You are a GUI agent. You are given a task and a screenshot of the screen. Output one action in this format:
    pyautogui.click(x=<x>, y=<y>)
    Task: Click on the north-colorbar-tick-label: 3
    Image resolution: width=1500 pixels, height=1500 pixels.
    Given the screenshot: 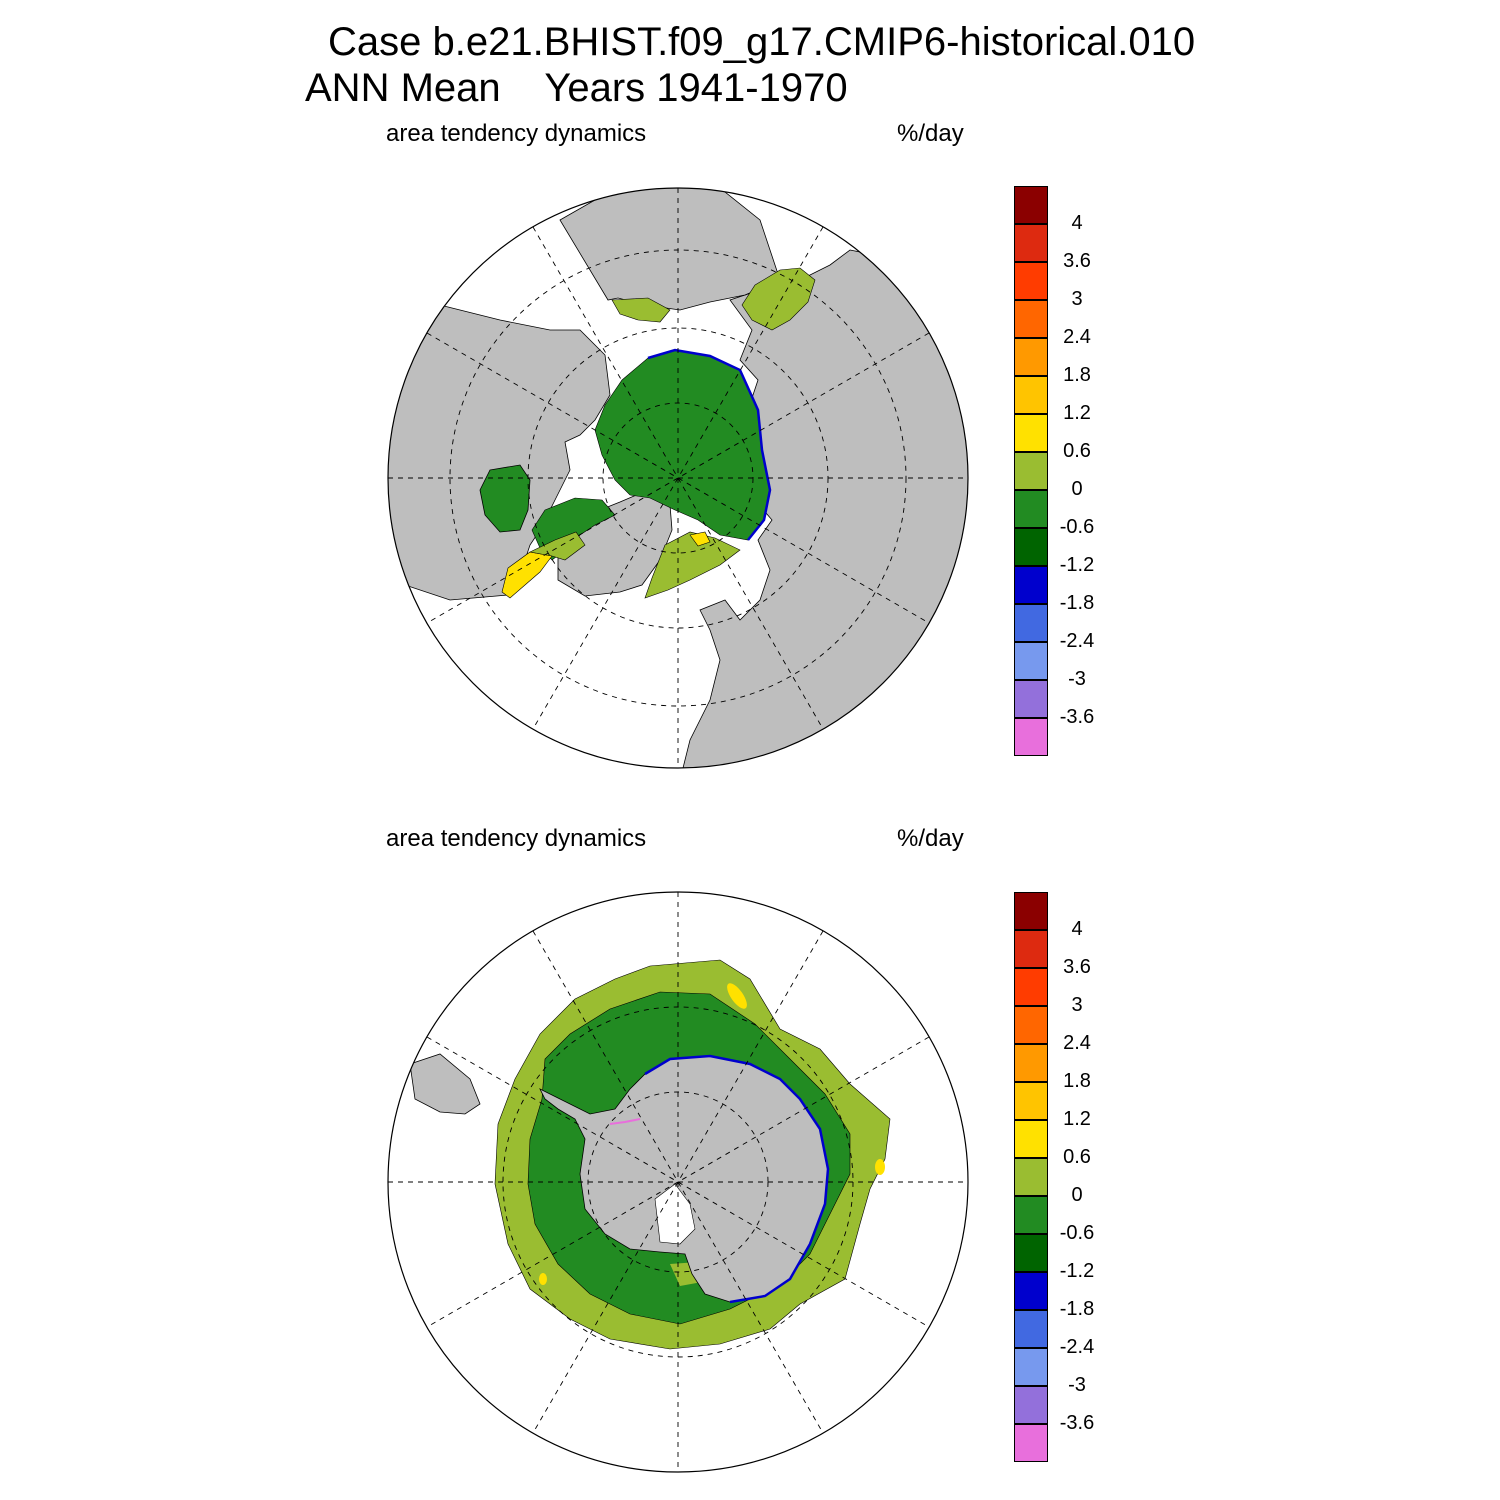 What is the action you would take?
    pyautogui.click(x=1077, y=299)
    